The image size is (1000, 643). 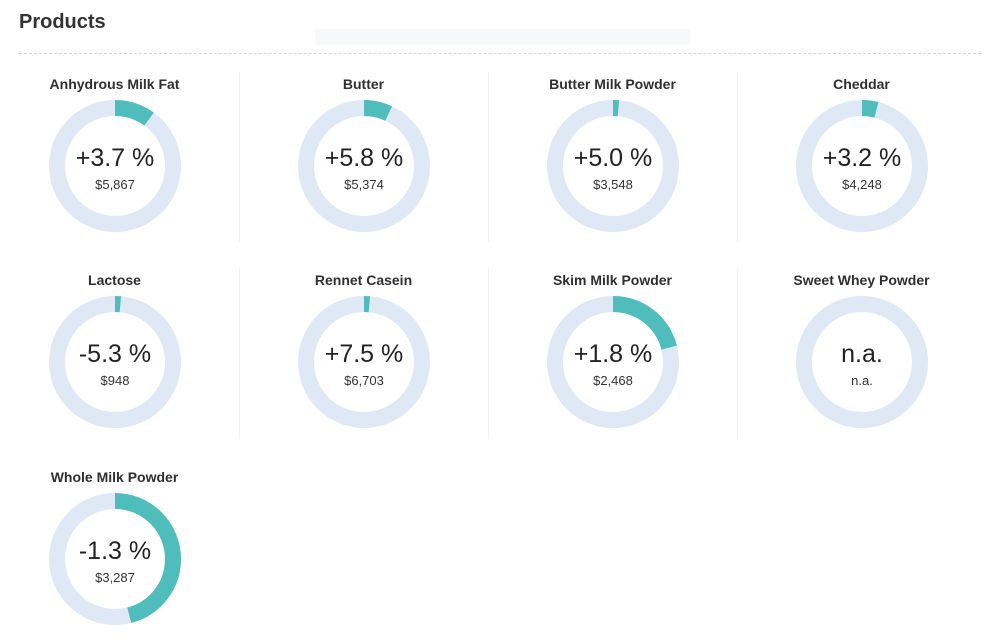 What do you see at coordinates (862, 158) in the screenshot?
I see `percent-change: +3.2 %` at bounding box center [862, 158].